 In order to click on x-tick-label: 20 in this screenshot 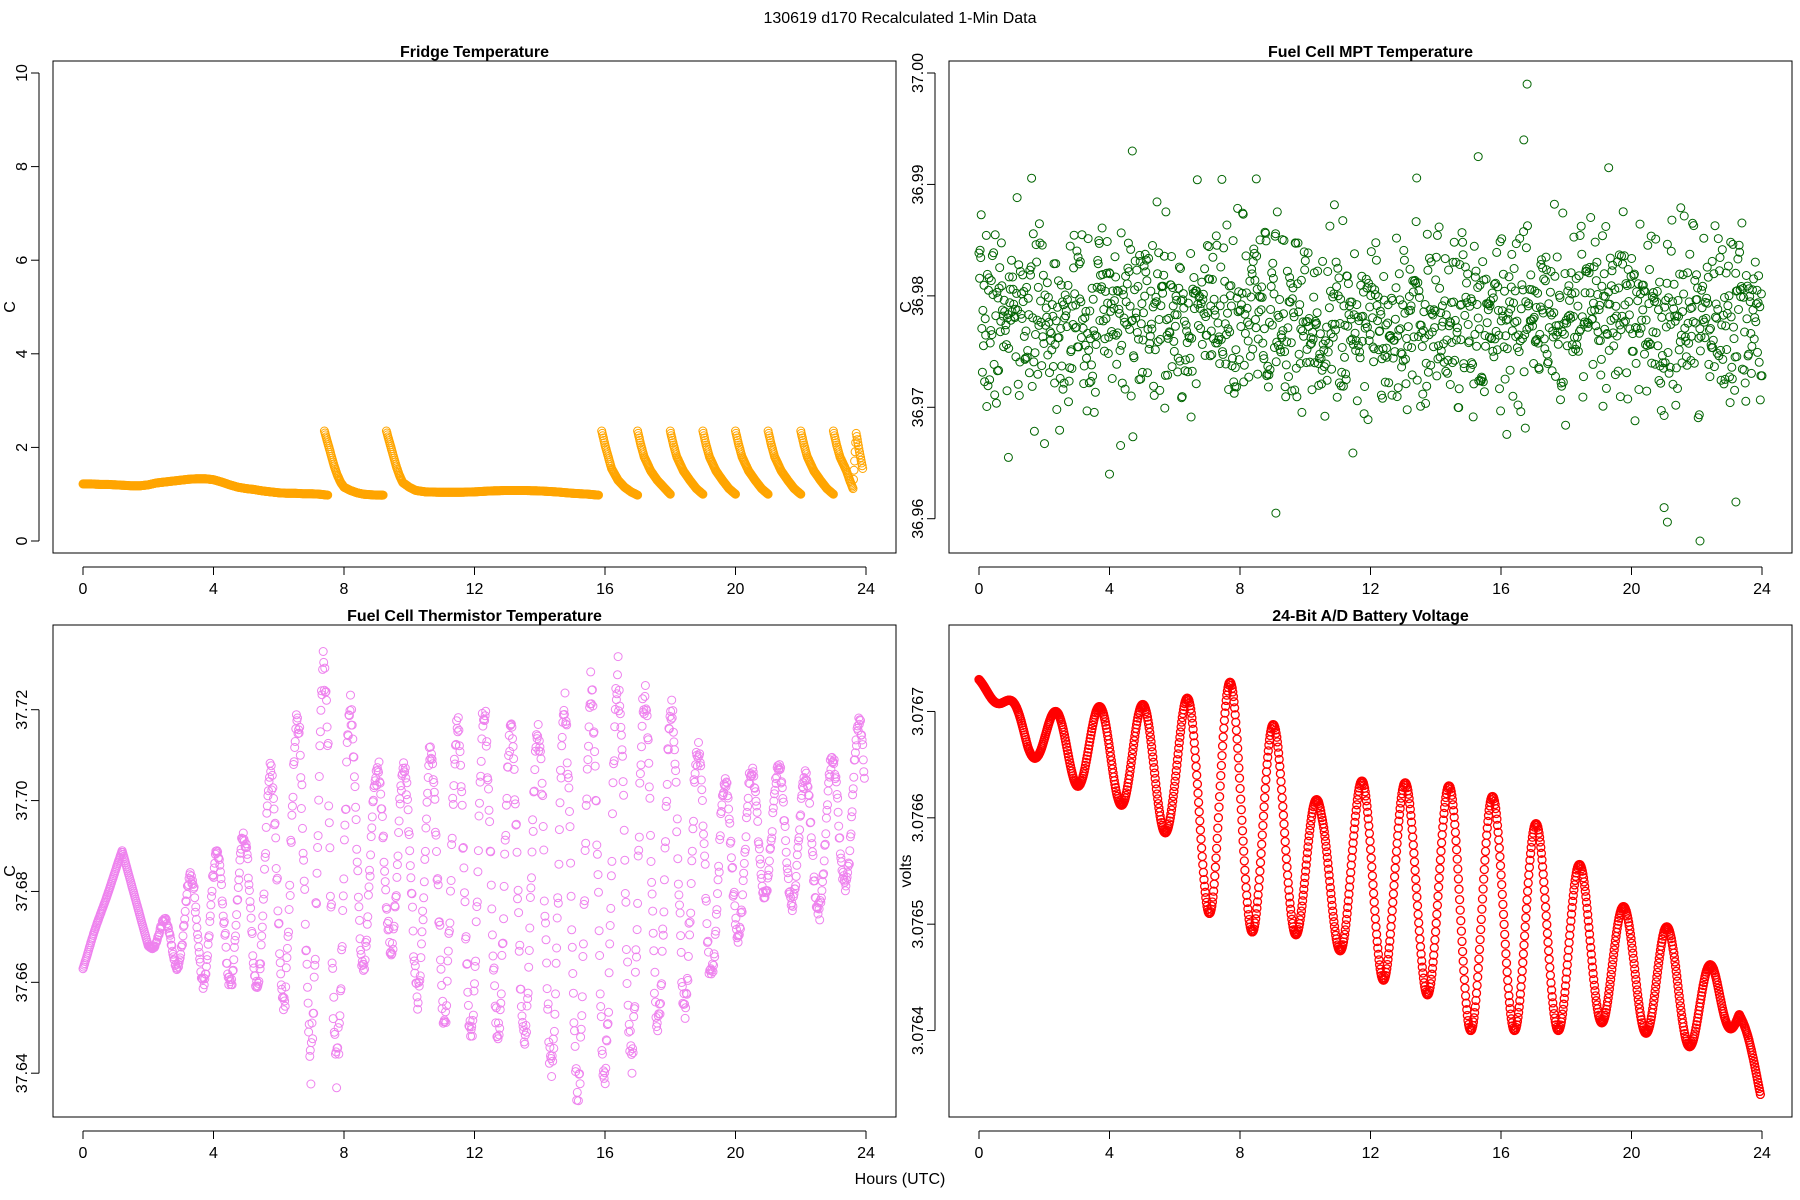, I will do `click(1632, 589)`.